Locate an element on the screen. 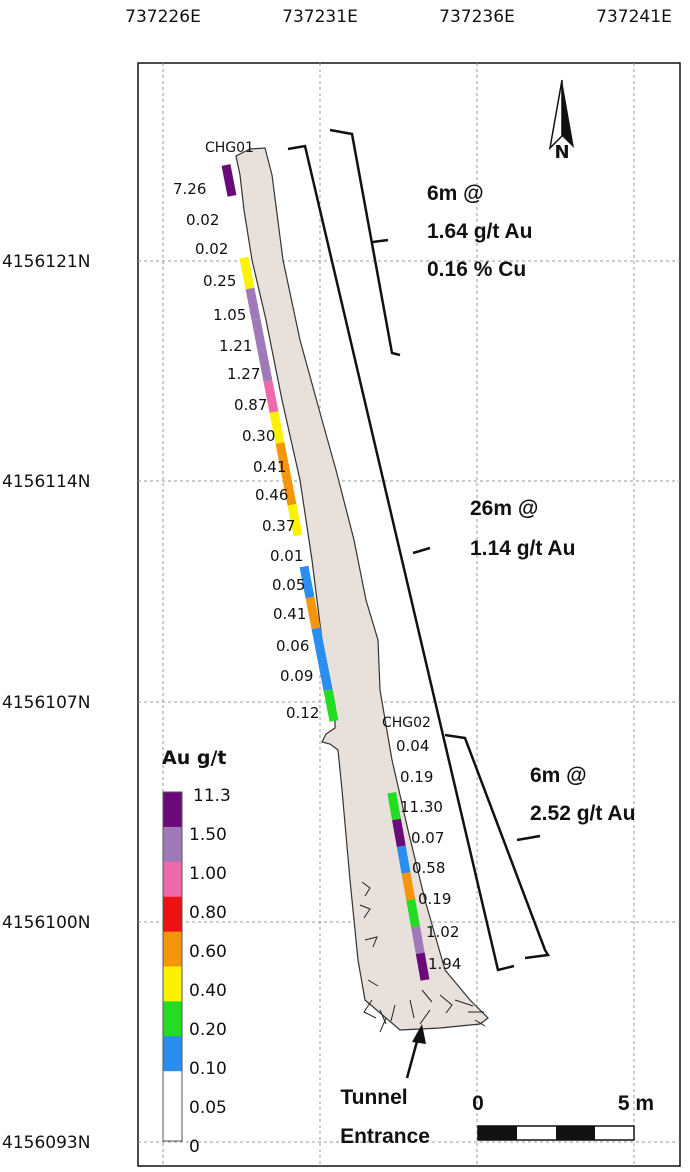 Image resolution: width=690 pixels, height=1172 pixels. intercept-copper: 0.16 % Cu is located at coordinates (476, 269).